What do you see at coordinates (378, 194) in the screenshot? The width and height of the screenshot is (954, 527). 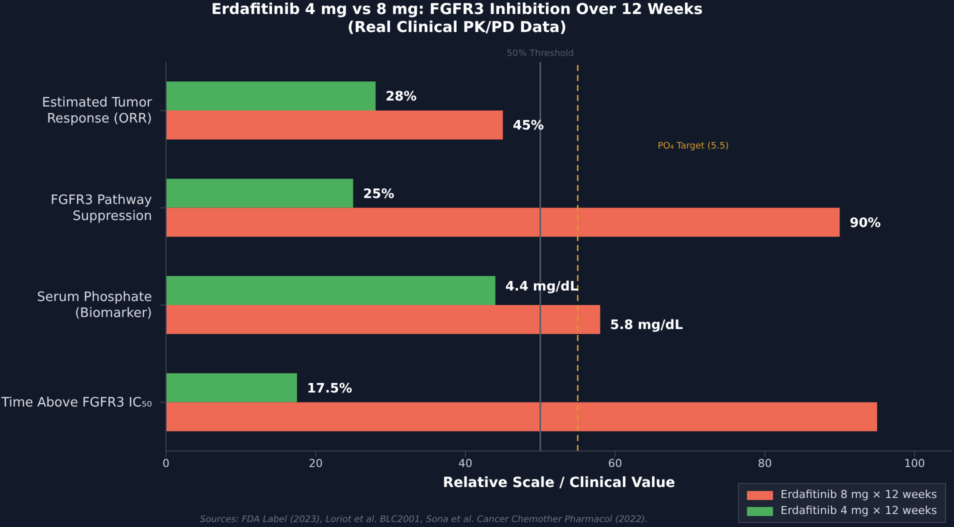 I see `data-label: 25%` at bounding box center [378, 194].